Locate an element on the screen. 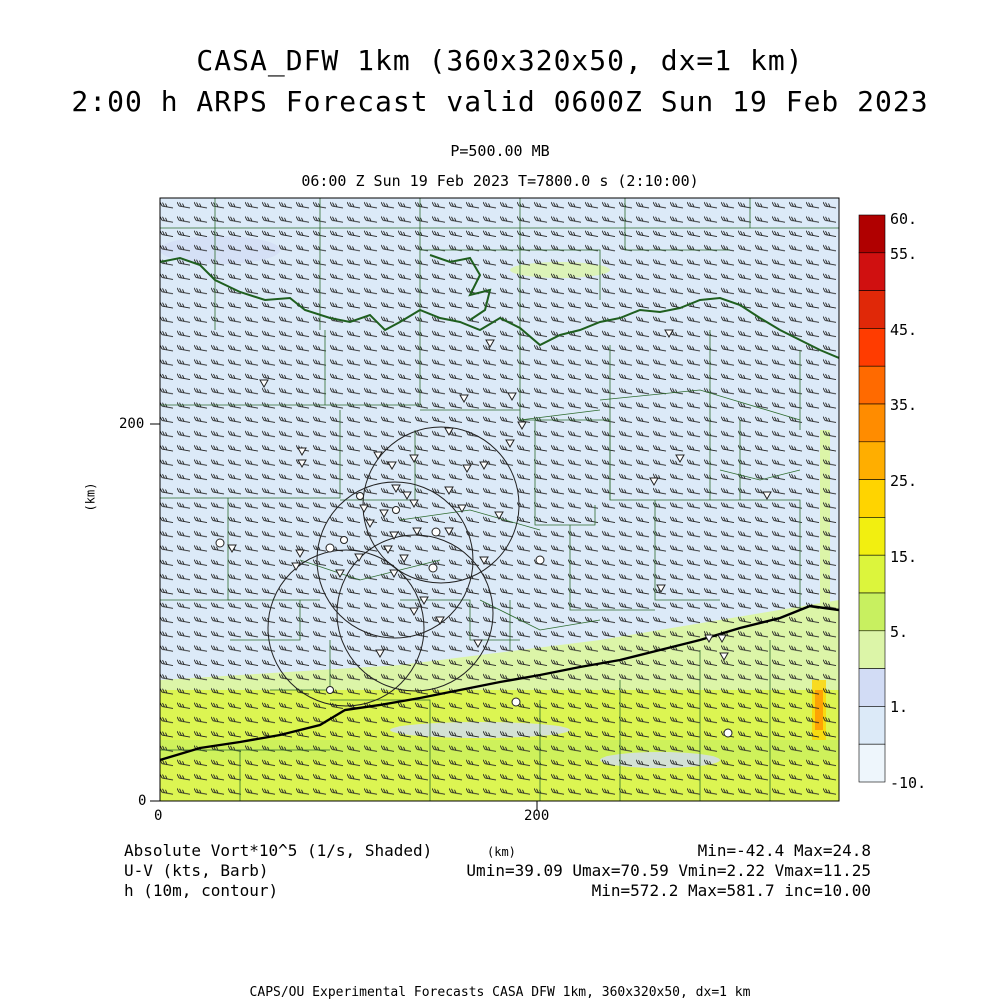 The height and width of the screenshot is (1000, 1000). x-axis-label: (km) is located at coordinates (501, 852).